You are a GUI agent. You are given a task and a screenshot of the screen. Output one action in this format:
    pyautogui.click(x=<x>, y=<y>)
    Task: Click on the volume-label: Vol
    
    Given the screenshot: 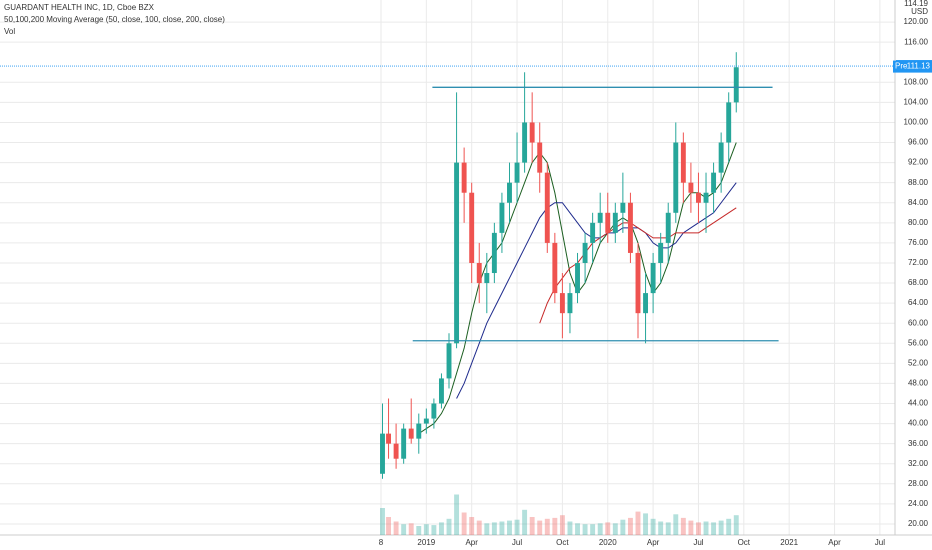 What is the action you would take?
    pyautogui.click(x=9, y=31)
    